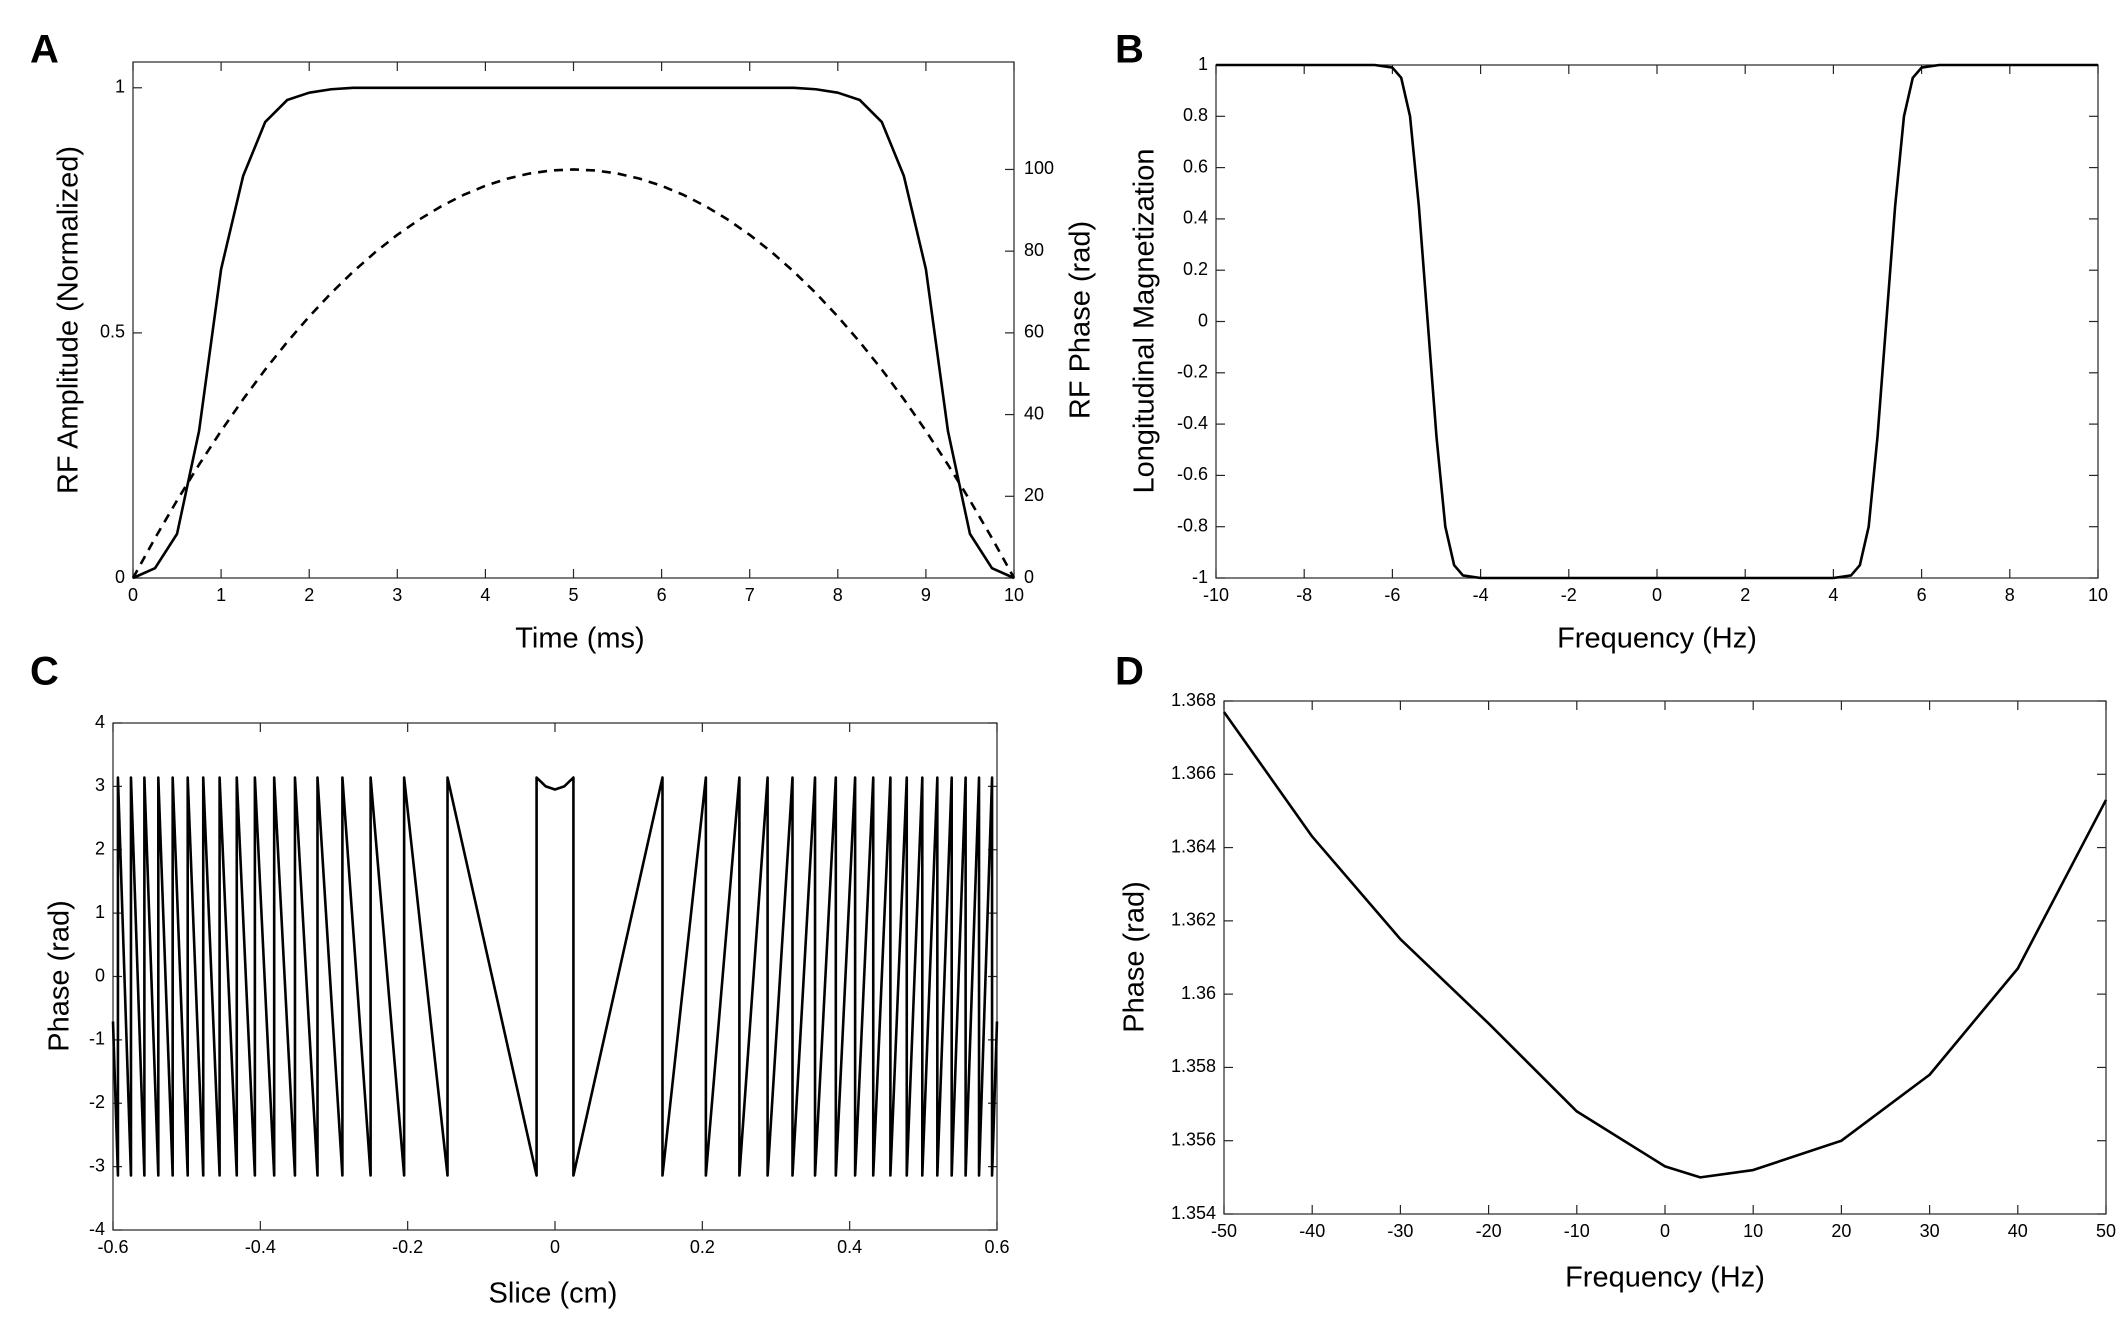 The width and height of the screenshot is (2126, 1341). I want to click on x-tick-label: -0.4, so click(260, 1247).